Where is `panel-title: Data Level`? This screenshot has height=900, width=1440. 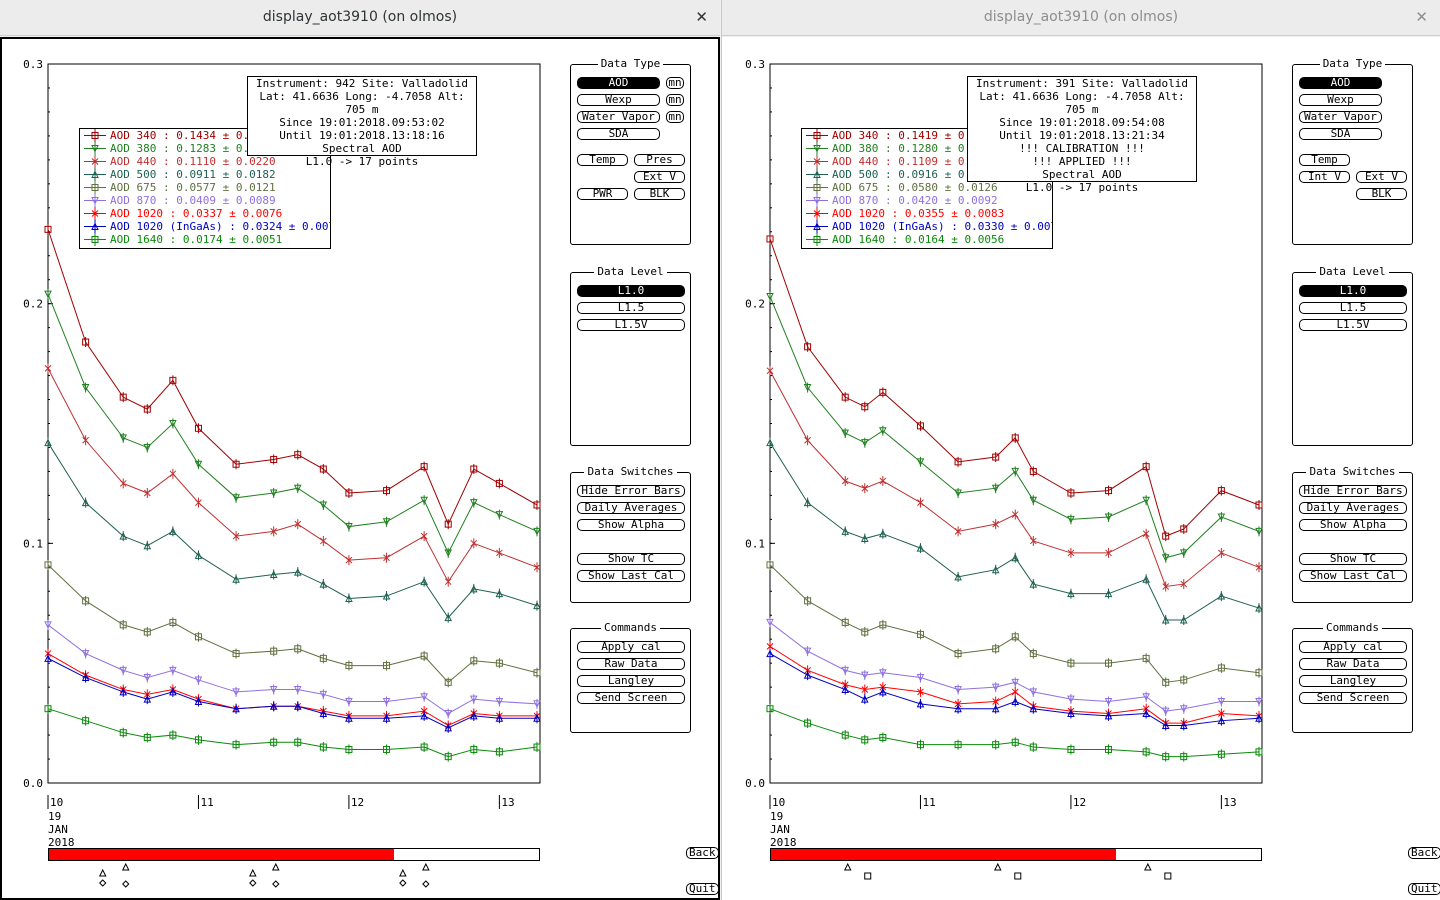 panel-title: Data Level is located at coordinates (1352, 271).